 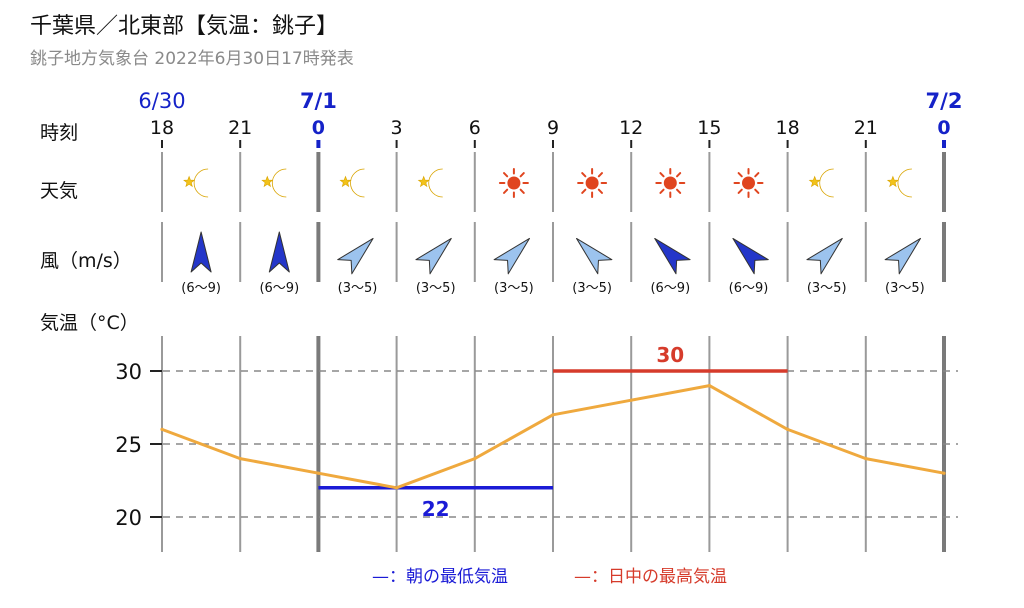 I want to click on legend-min: —：朝の最低気温, so click(x=440, y=577).